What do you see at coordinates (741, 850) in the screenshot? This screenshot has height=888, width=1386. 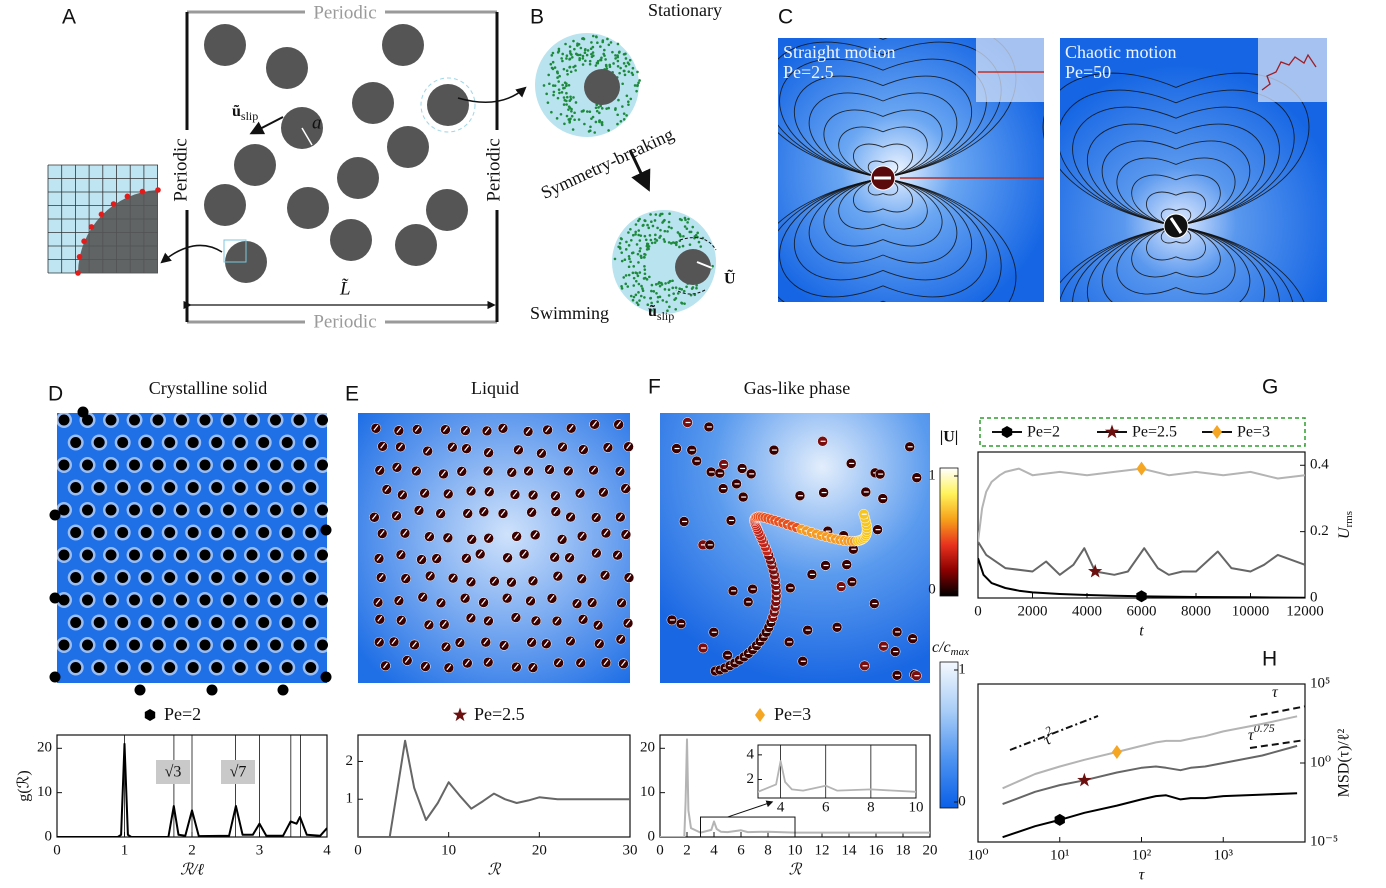 I see `x-tick-label: 6` at bounding box center [741, 850].